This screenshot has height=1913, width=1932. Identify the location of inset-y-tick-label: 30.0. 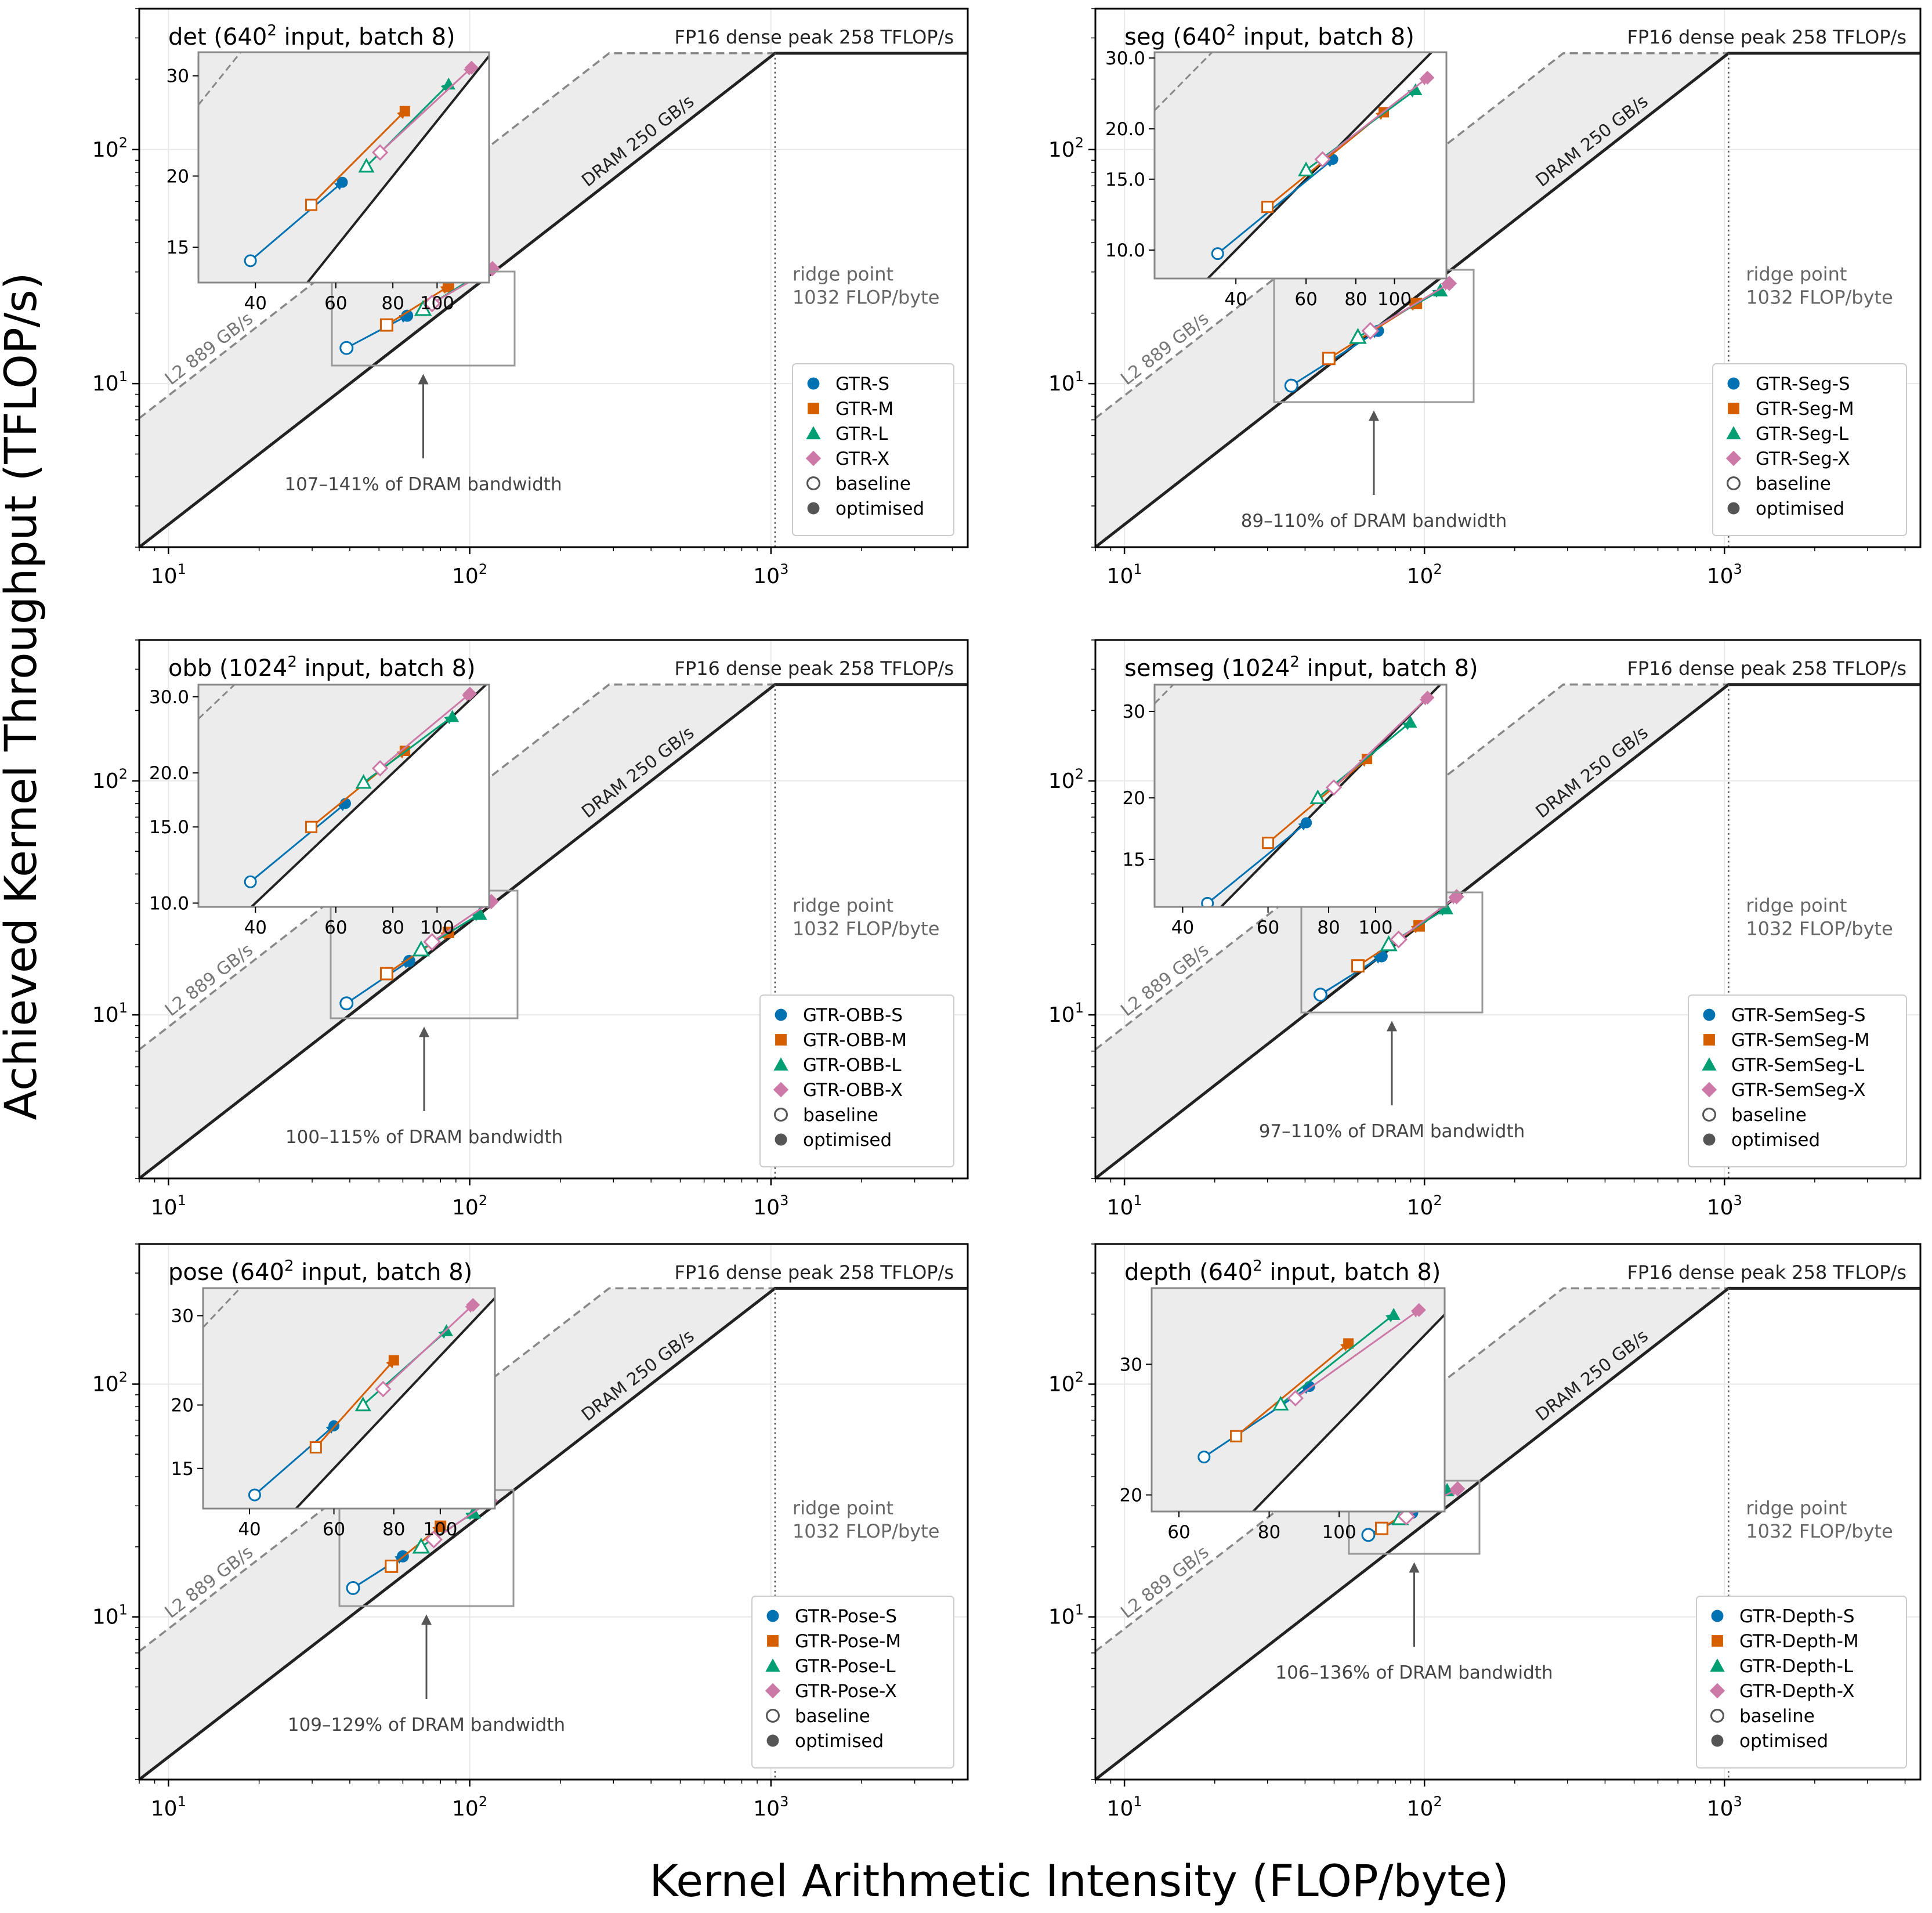
(1125, 58).